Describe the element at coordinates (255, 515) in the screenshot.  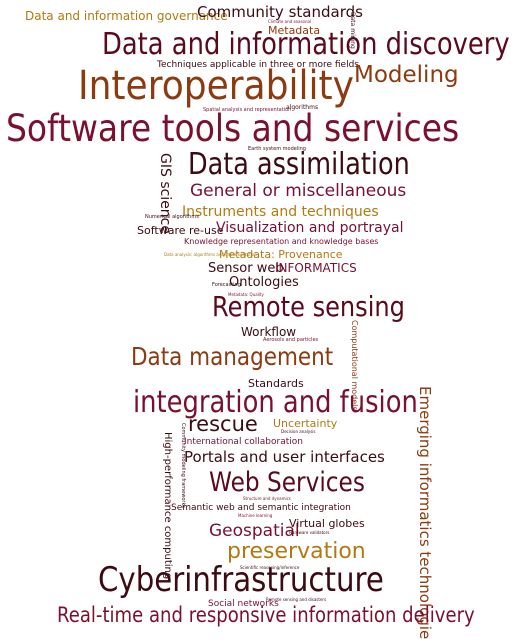
I see `word-machine-learning: Machine learning` at that location.